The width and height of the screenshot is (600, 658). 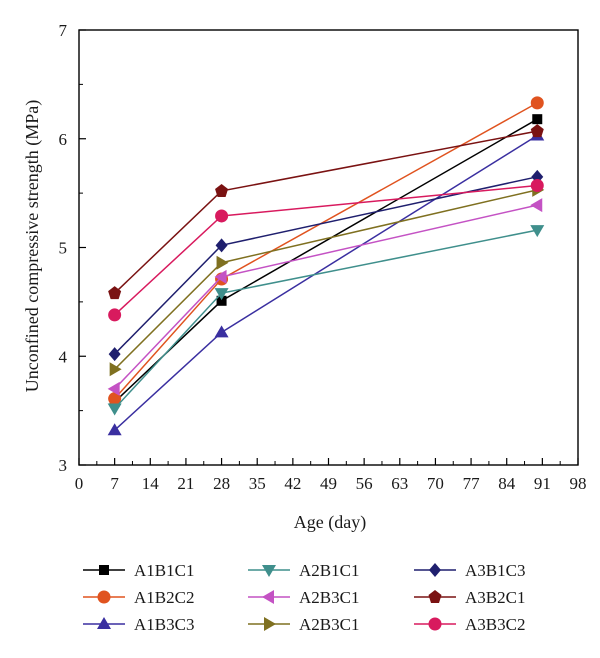 What do you see at coordinates (328, 483) in the screenshot?
I see `x-tick-label: 49` at bounding box center [328, 483].